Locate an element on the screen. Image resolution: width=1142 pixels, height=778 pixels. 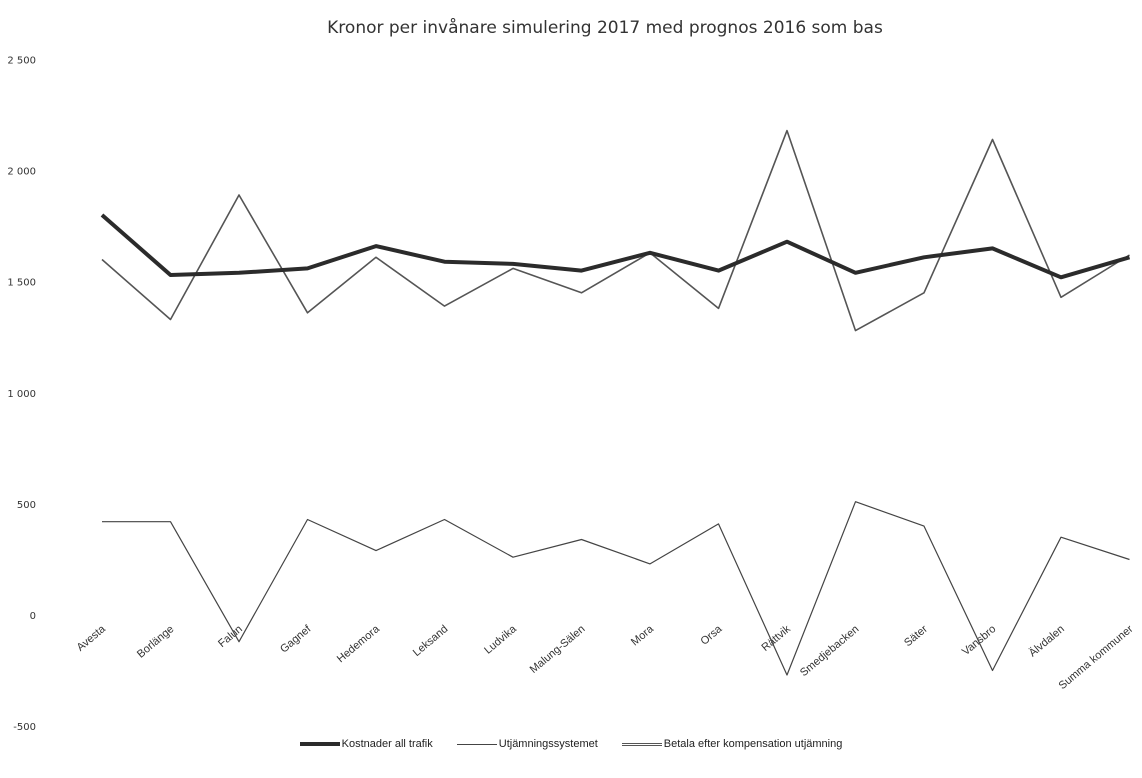
x-tick-label: Avesta is located at coordinates (92, 638).